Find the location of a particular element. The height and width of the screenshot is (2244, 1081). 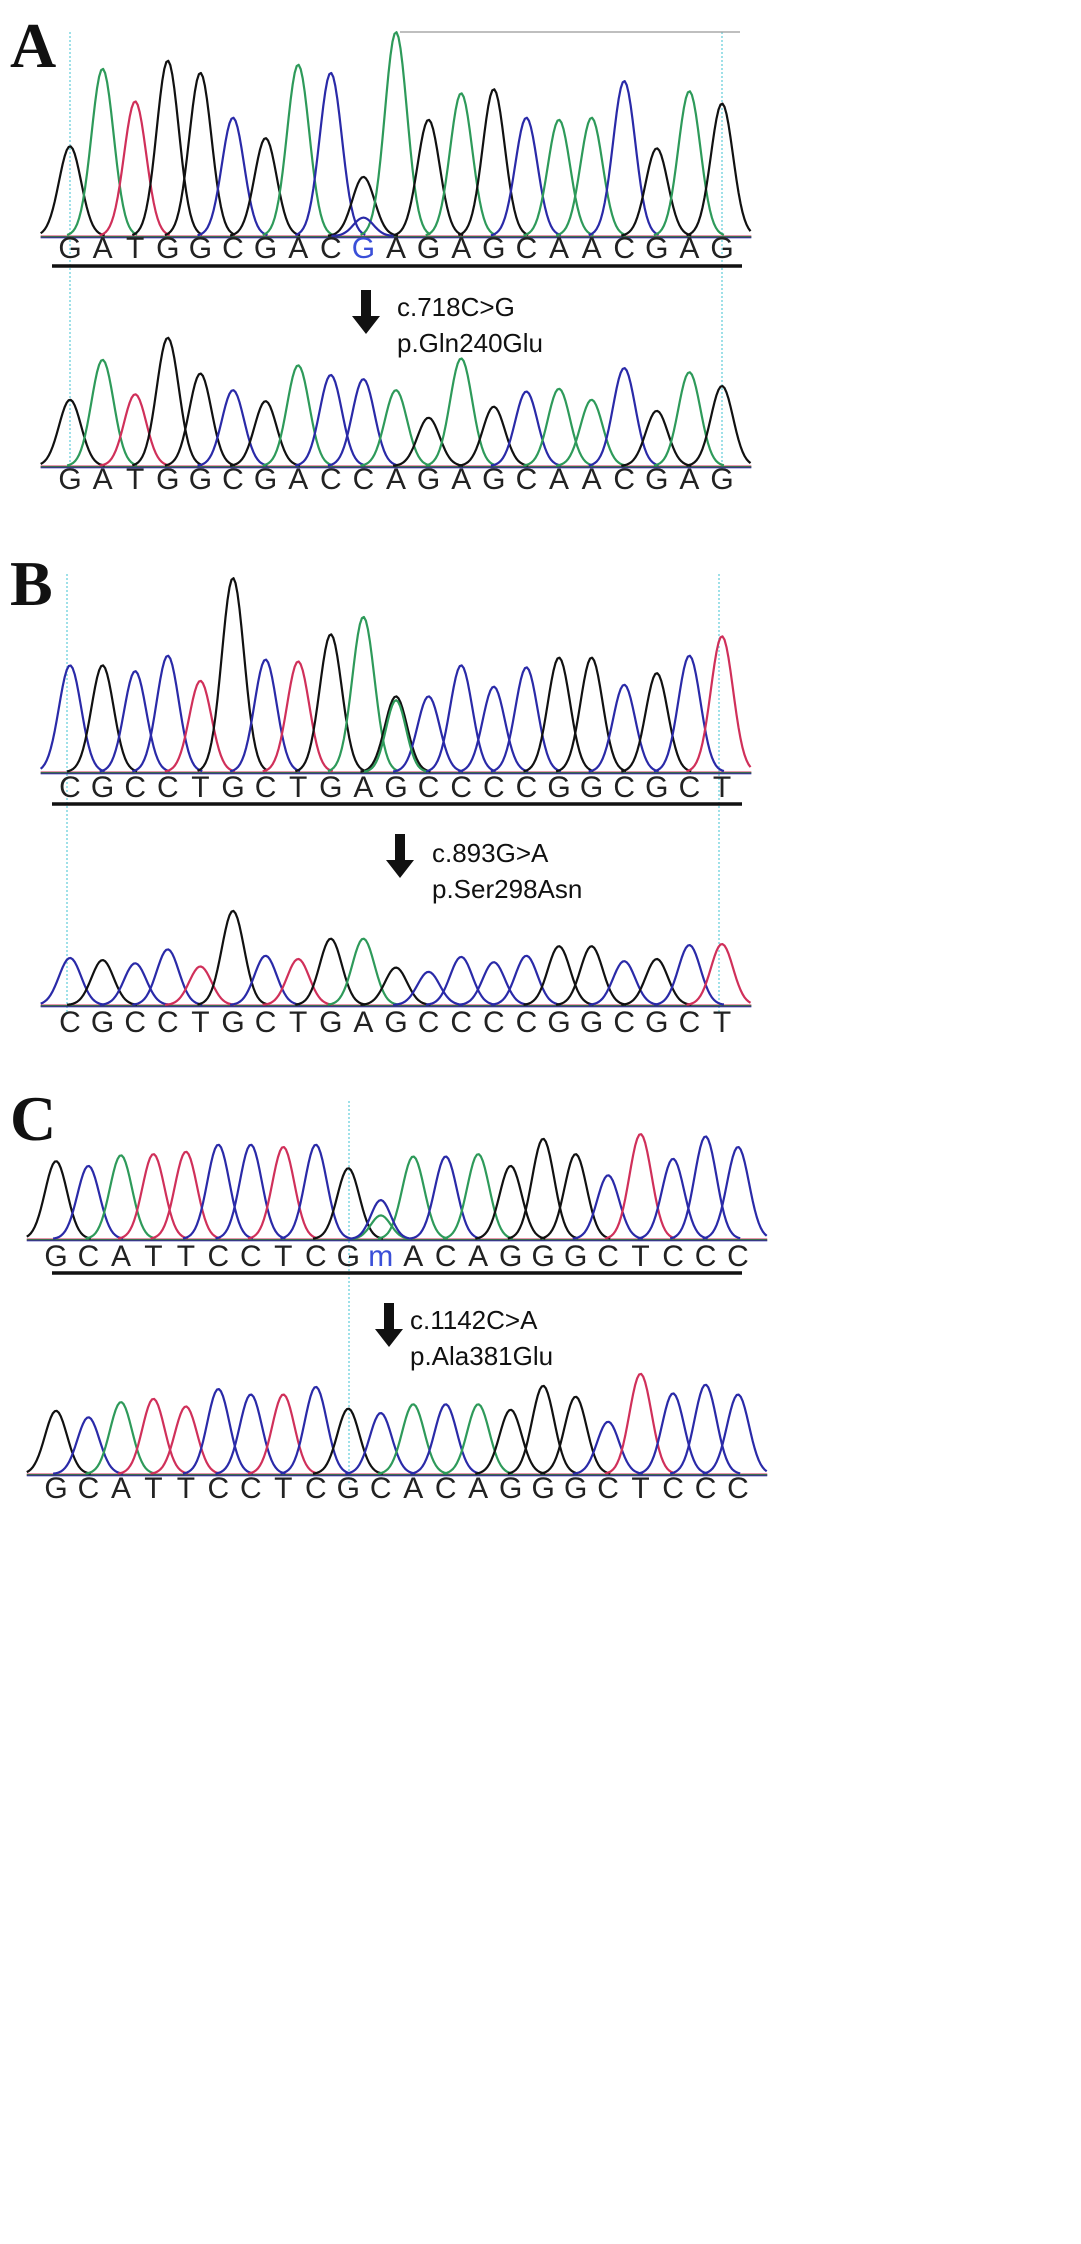

mutation-protein-c: p.Ala381Glu is located at coordinates (481, 1356).